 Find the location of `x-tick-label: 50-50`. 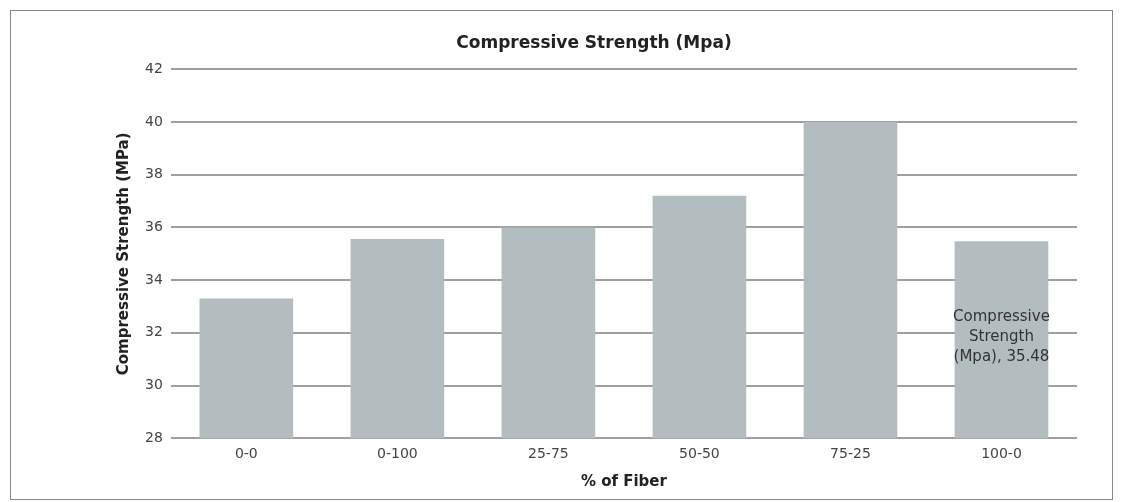

x-tick-label: 50-50 is located at coordinates (699, 453).